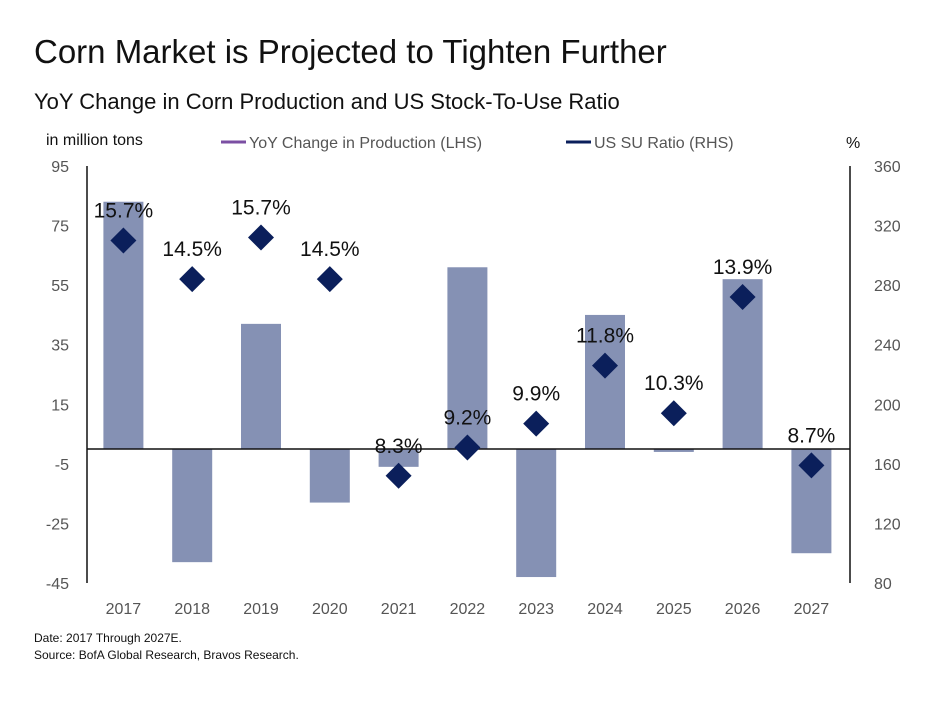 Image resolution: width=938 pixels, height=703 pixels. Describe the element at coordinates (60, 227) in the screenshot. I see `left-tick-label: 75` at that location.